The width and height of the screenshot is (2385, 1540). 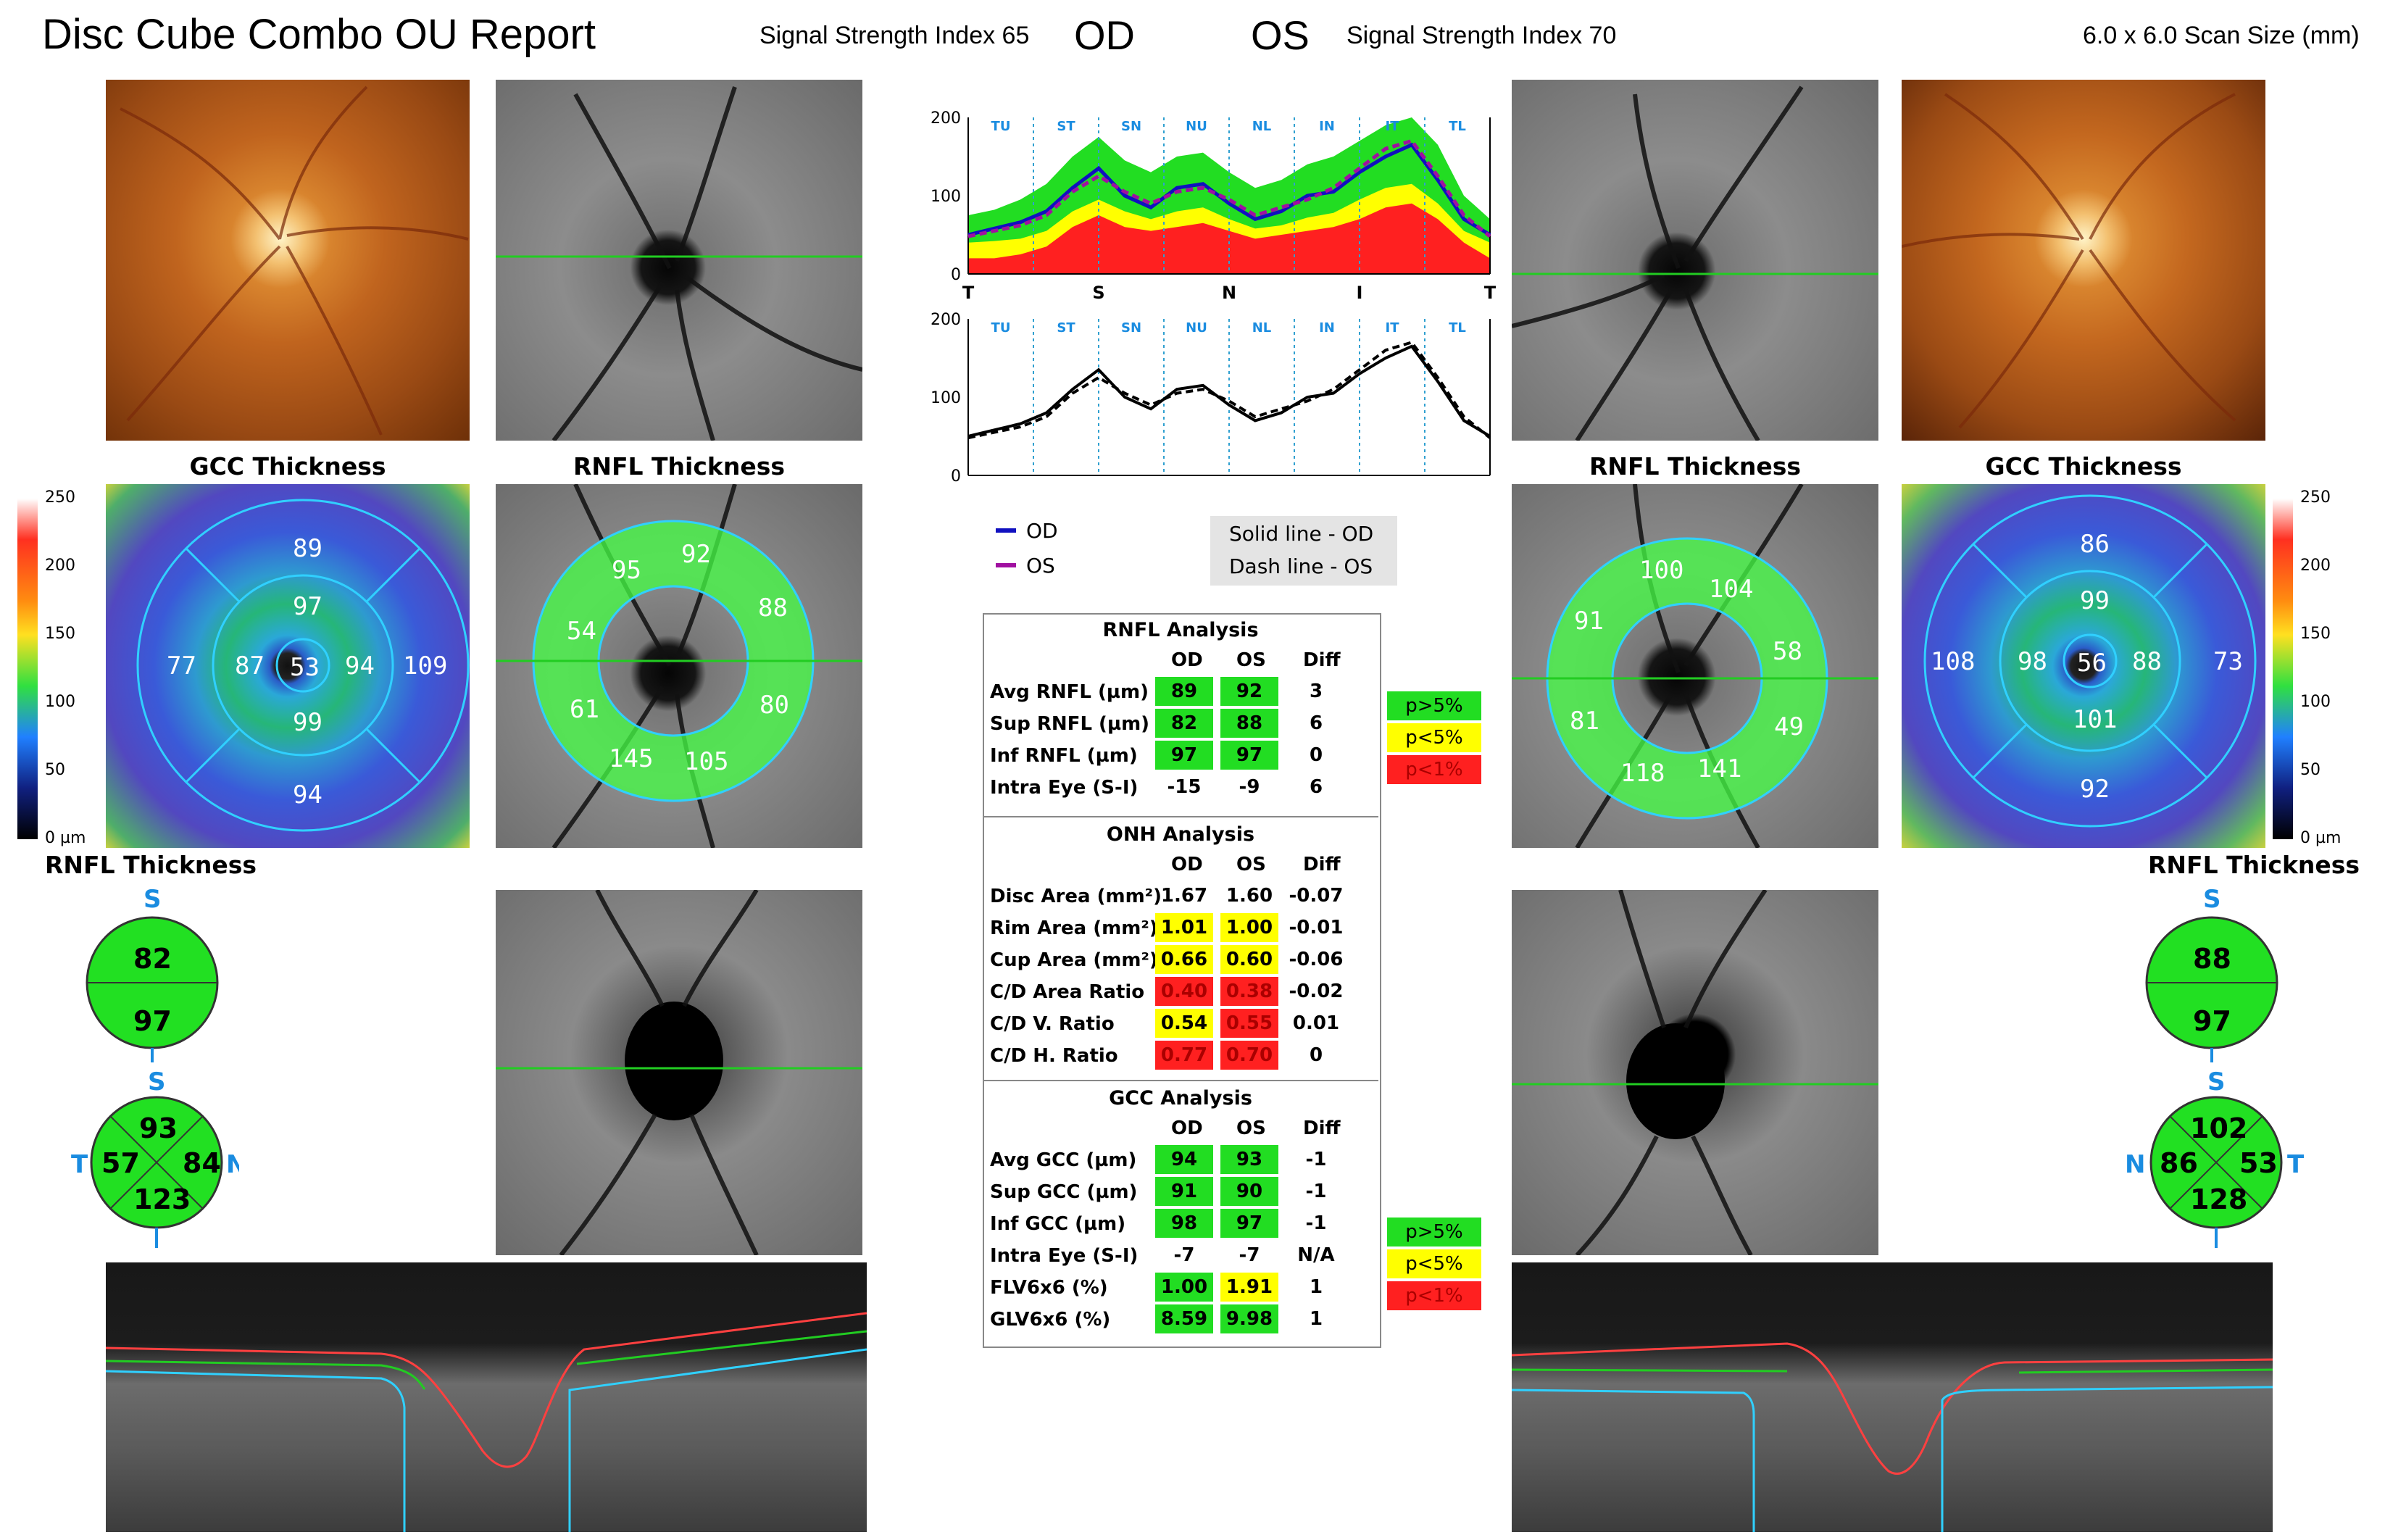 What do you see at coordinates (152, 1021) in the screenshot?
I see `od-hemi-inf: 97` at bounding box center [152, 1021].